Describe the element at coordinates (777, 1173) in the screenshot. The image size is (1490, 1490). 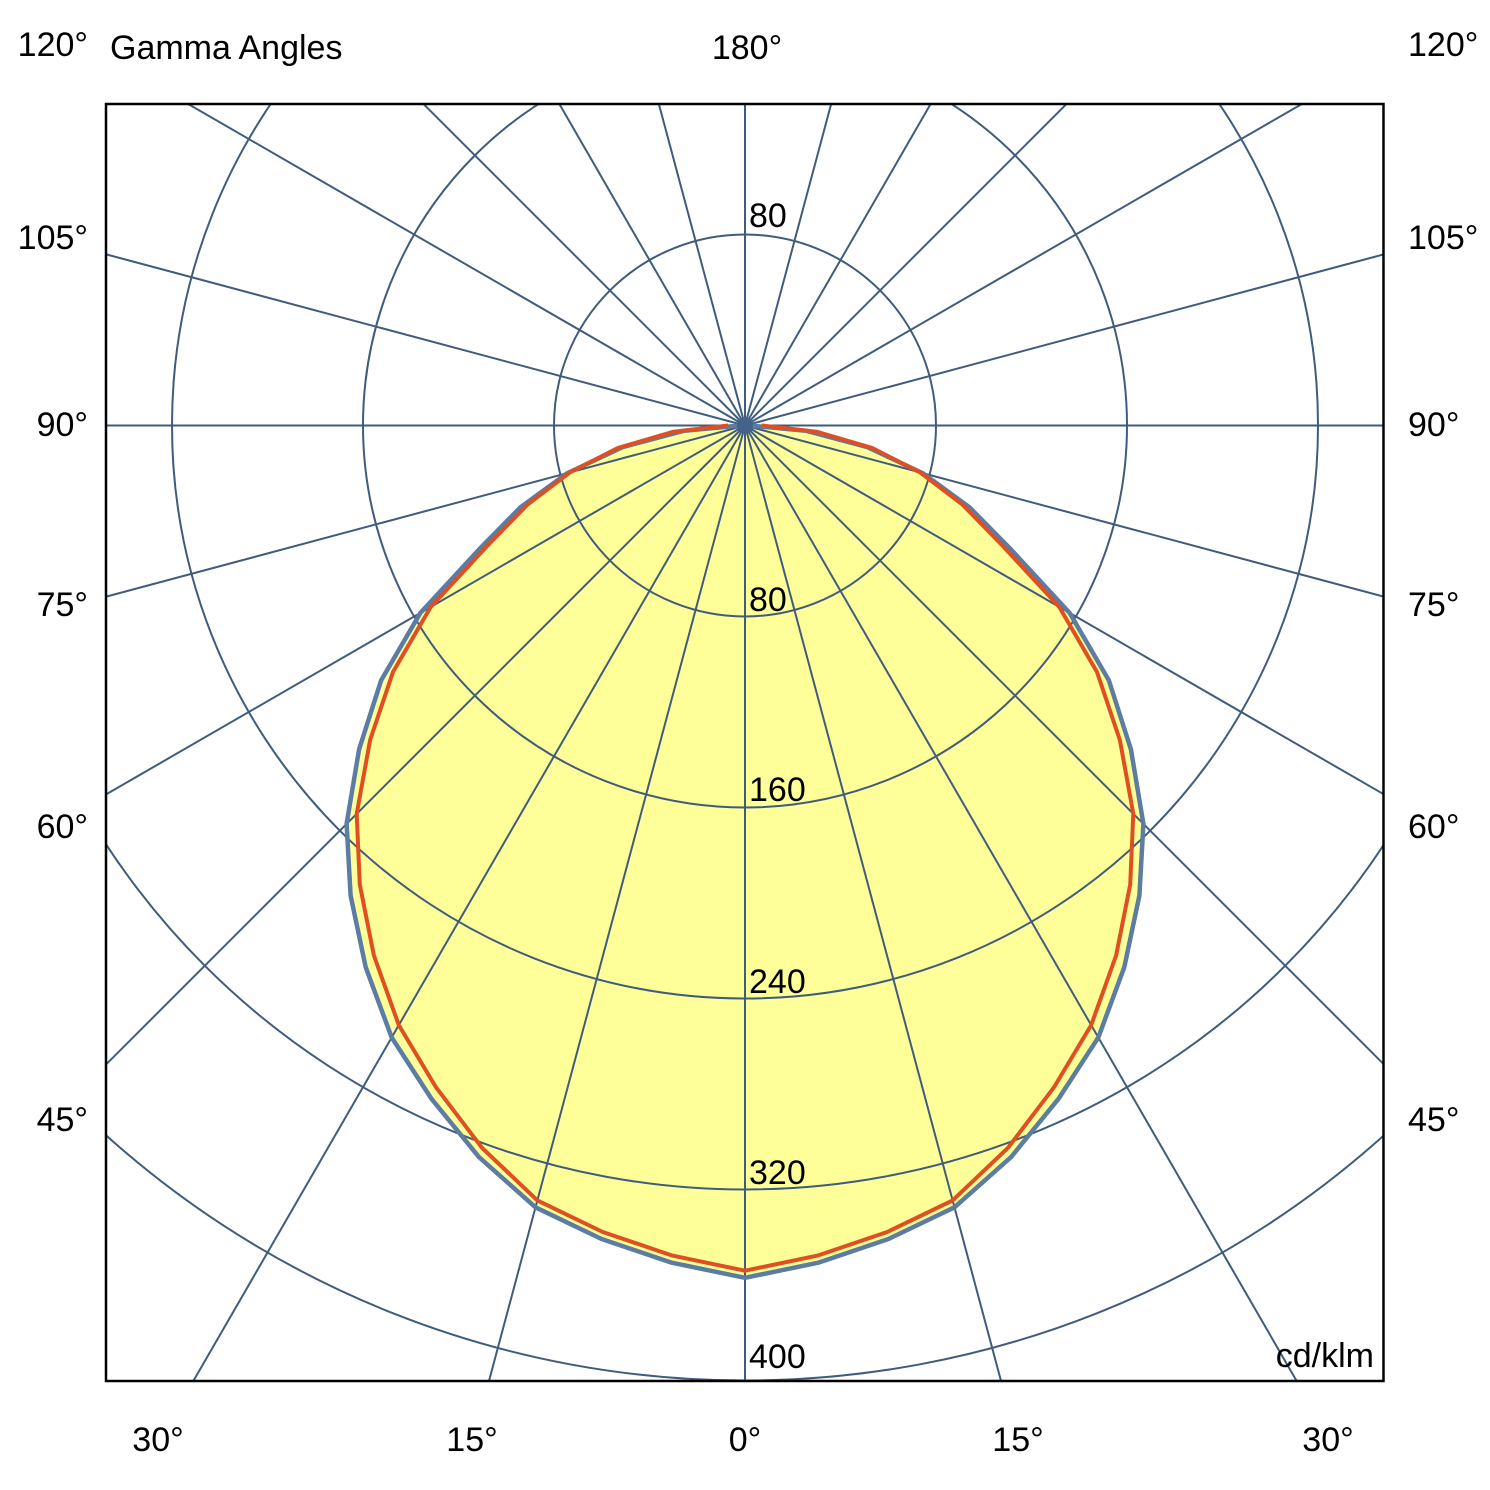
I see `radial-tick-320: 320` at that location.